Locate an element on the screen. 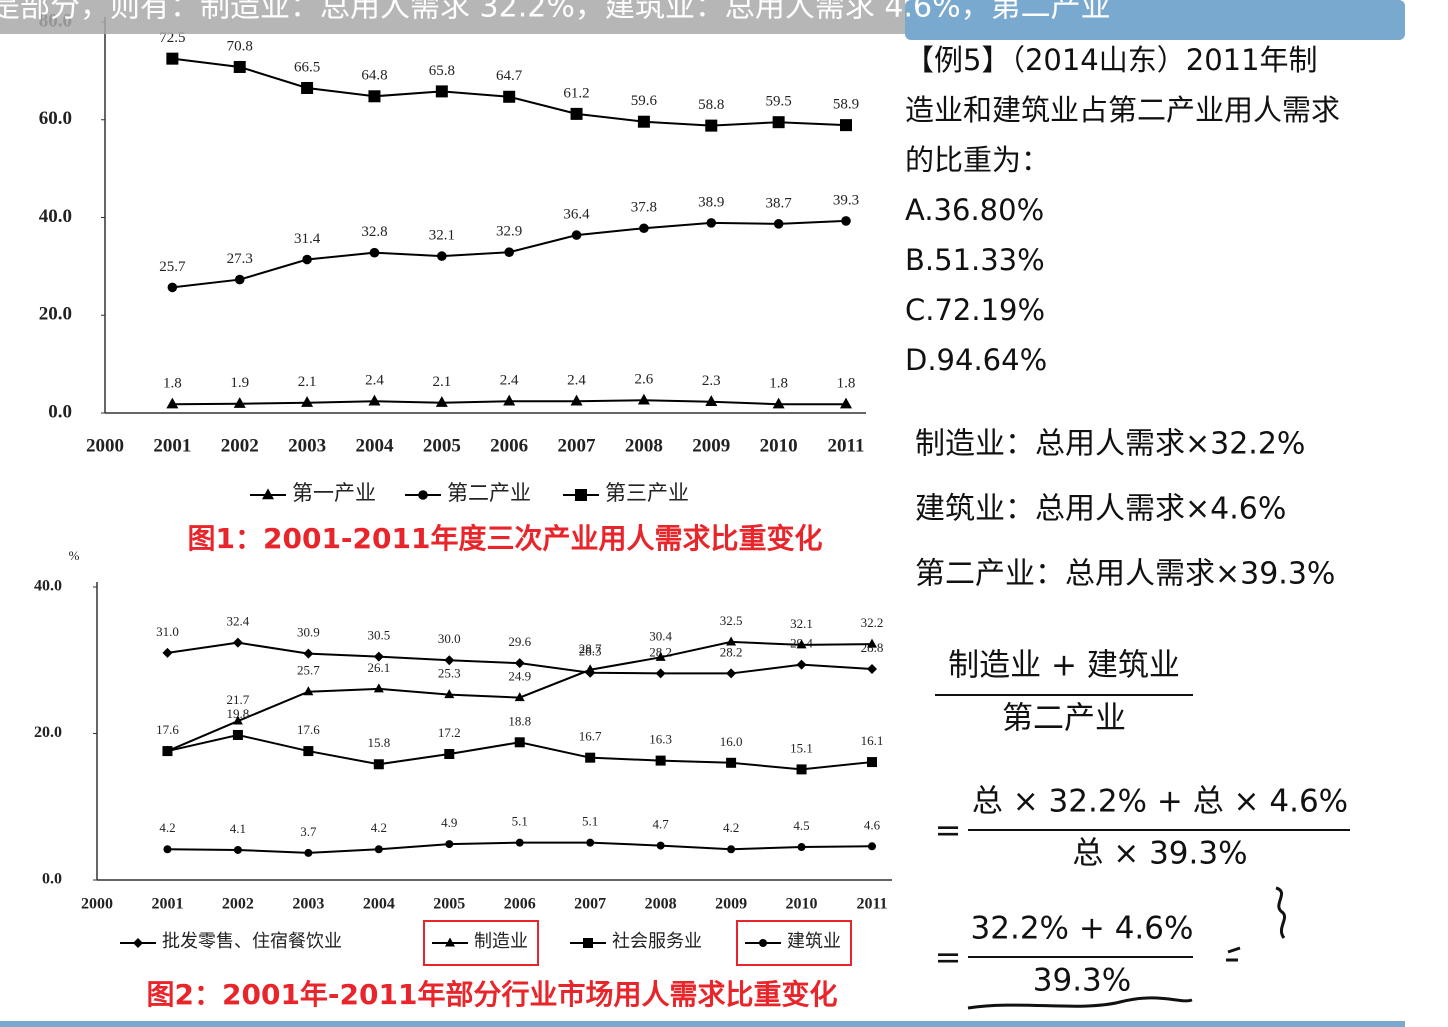 Image resolution: width=1448 pixels, height=1027 pixels. option: C.72.19% is located at coordinates (975, 310).